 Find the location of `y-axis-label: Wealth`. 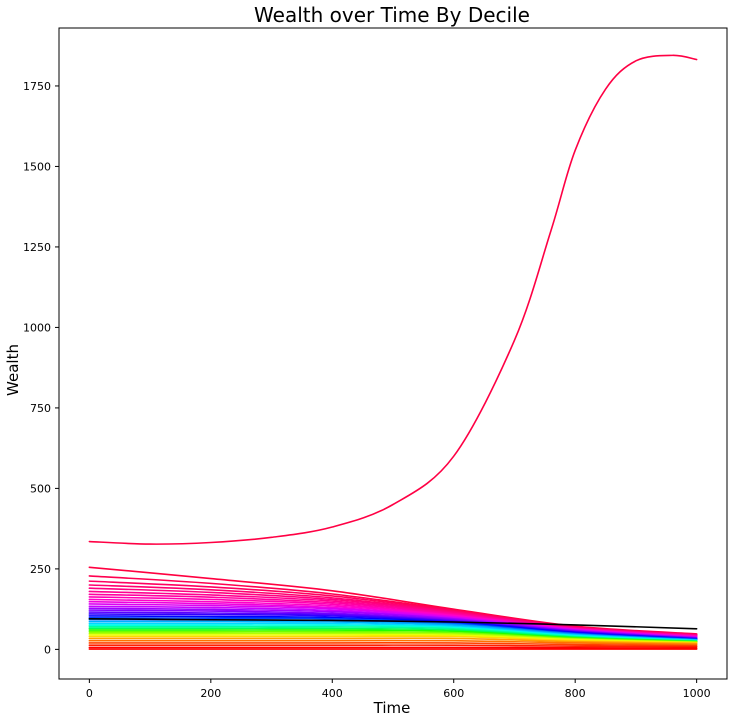

y-axis-label: Wealth is located at coordinates (13, 370).